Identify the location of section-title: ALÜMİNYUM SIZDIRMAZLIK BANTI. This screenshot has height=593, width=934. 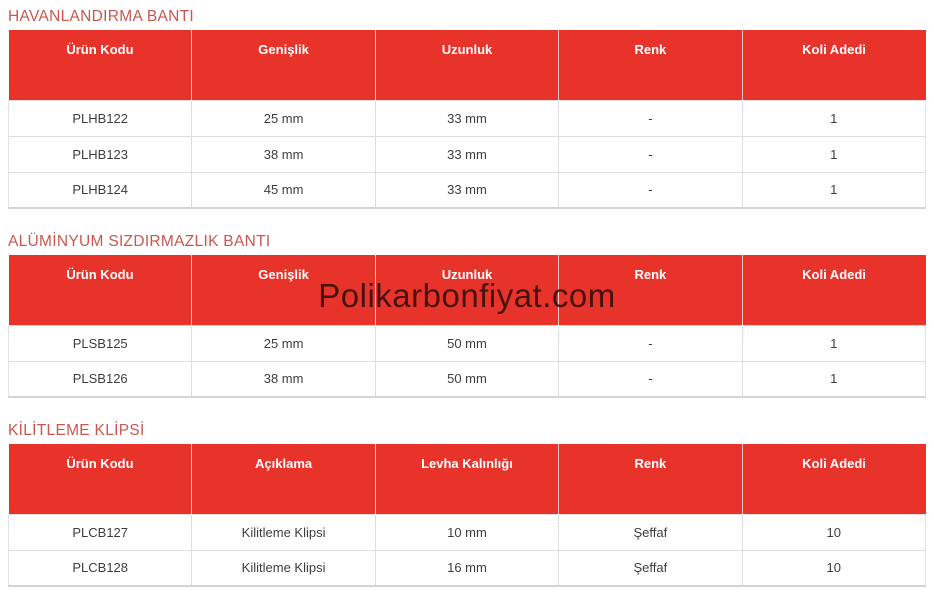
(139, 241).